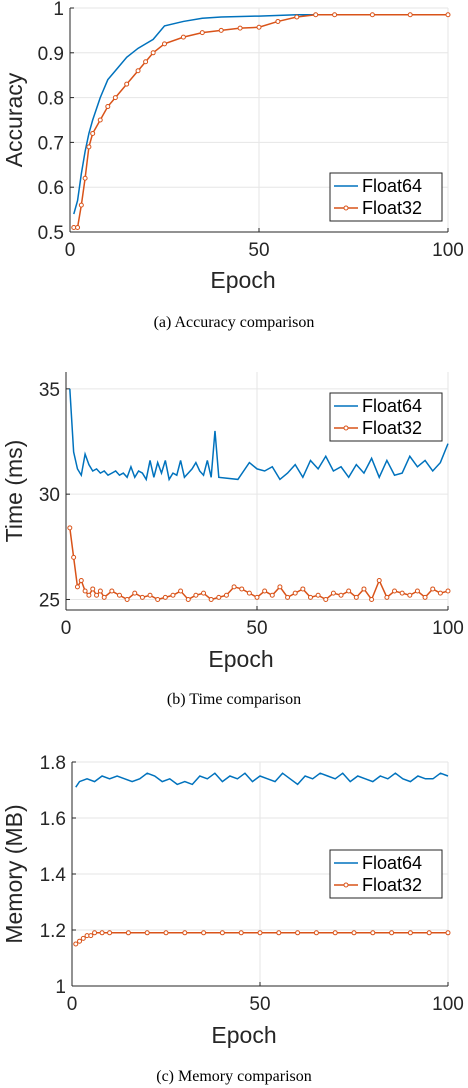 The width and height of the screenshot is (468, 1088). I want to click on figure-caption: (b) Time comparison, so click(234, 699).